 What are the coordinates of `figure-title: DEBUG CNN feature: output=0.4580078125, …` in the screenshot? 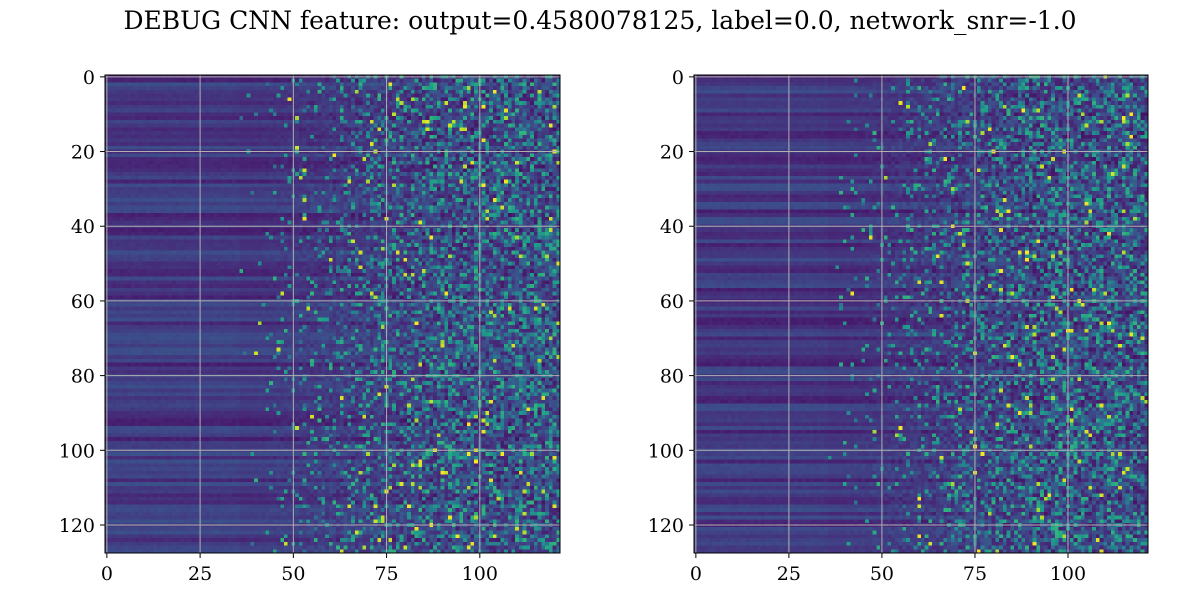 It's located at (600, 20).